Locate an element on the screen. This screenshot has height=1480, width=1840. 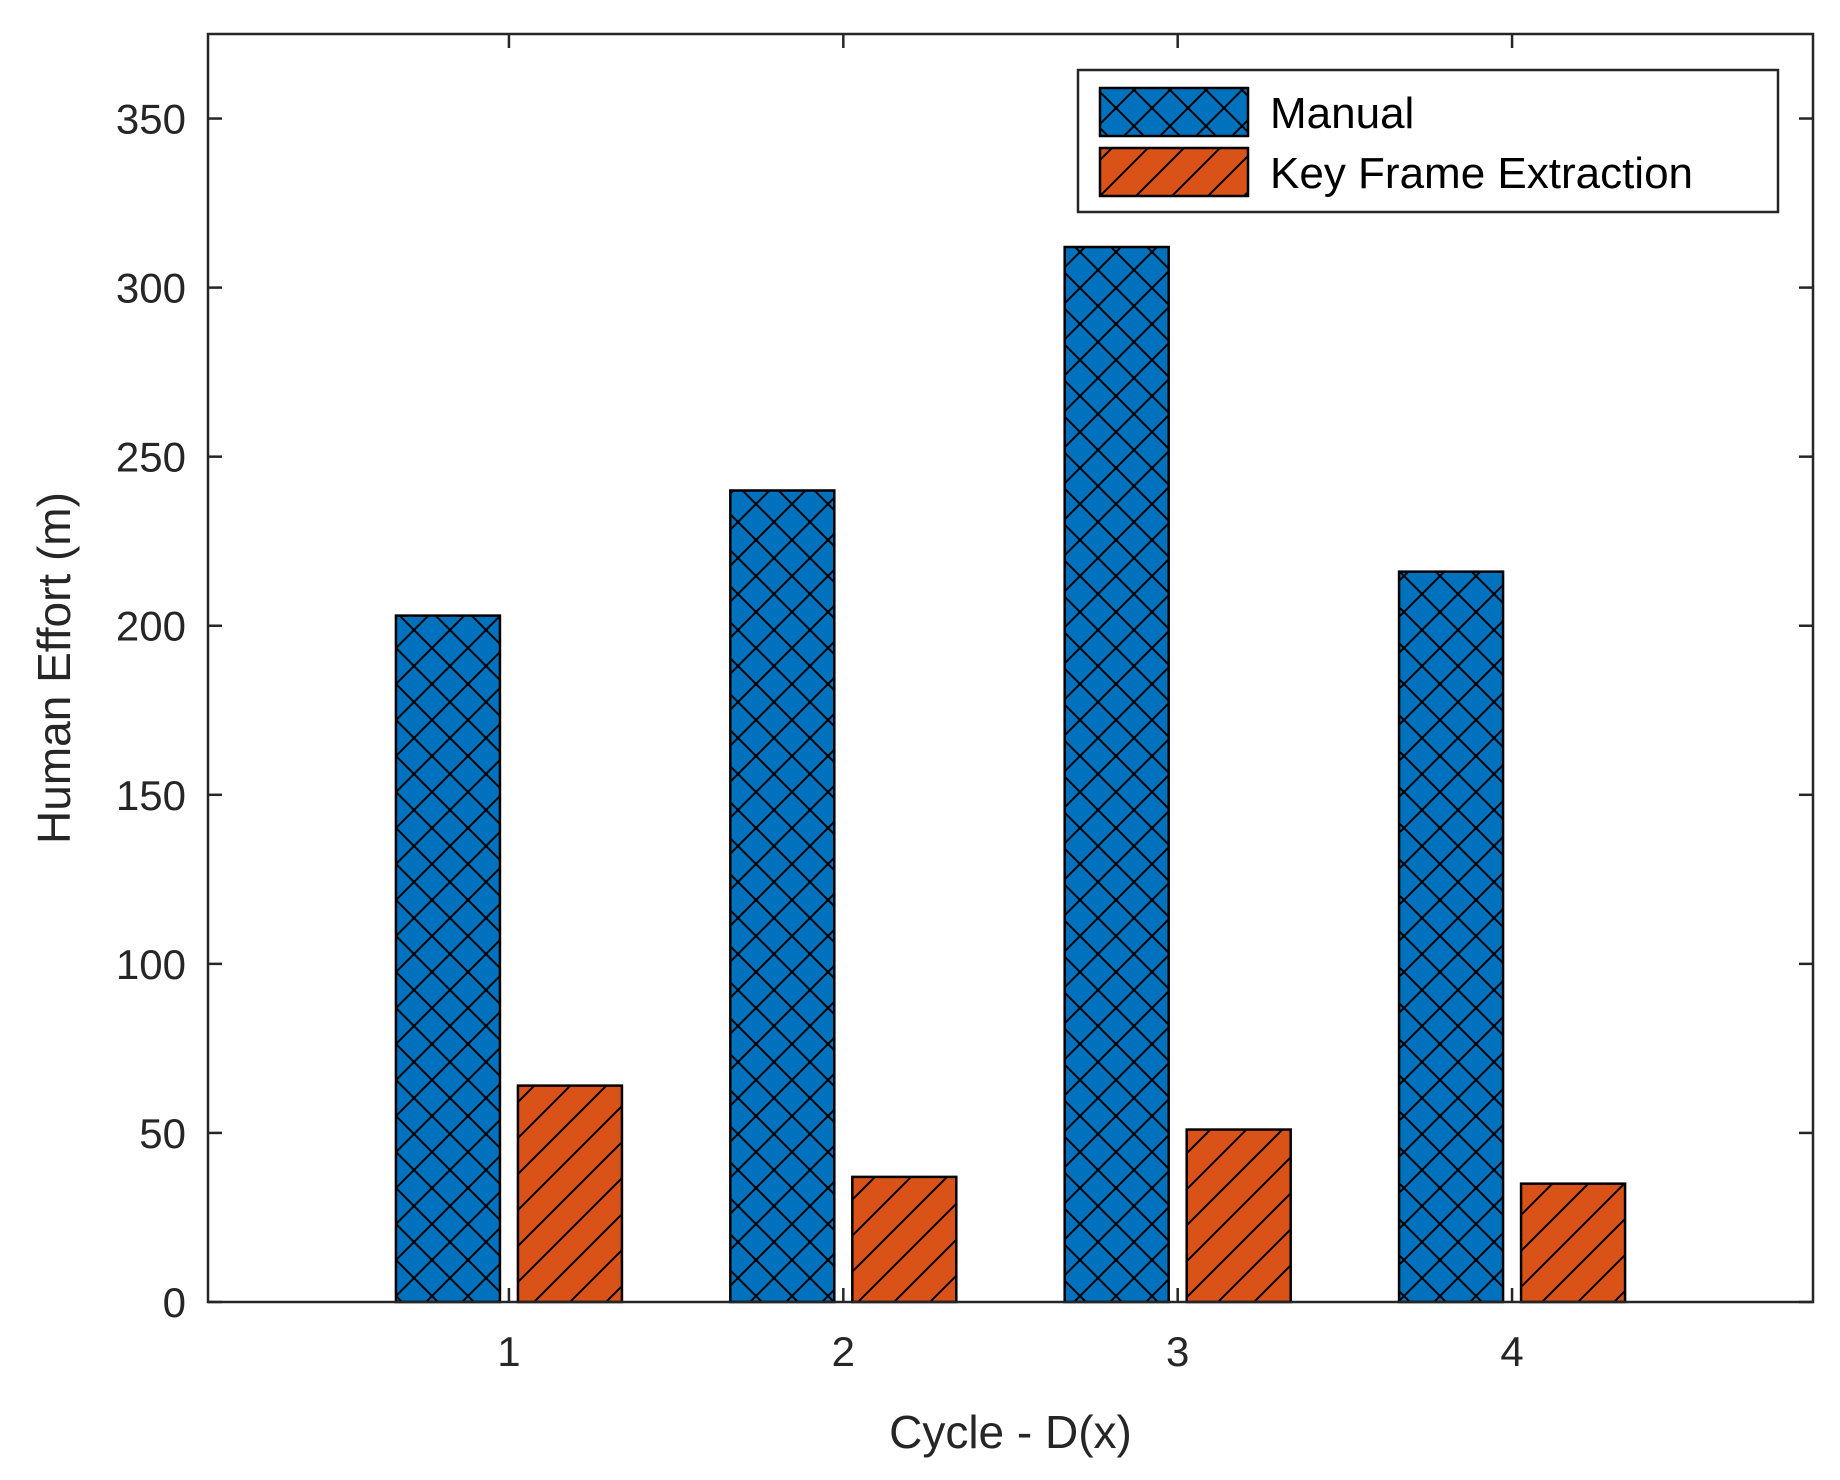
legend-swatch-manual is located at coordinates (1174, 112).